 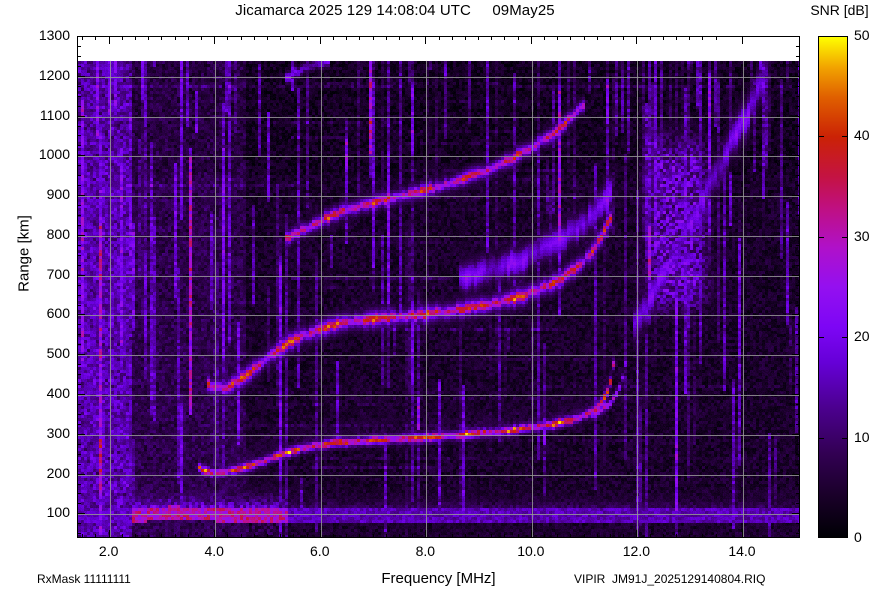 I want to click on page-title: Jicamarca 2025 129 14:08:04 UTC 09May25, so click(x=395, y=10).